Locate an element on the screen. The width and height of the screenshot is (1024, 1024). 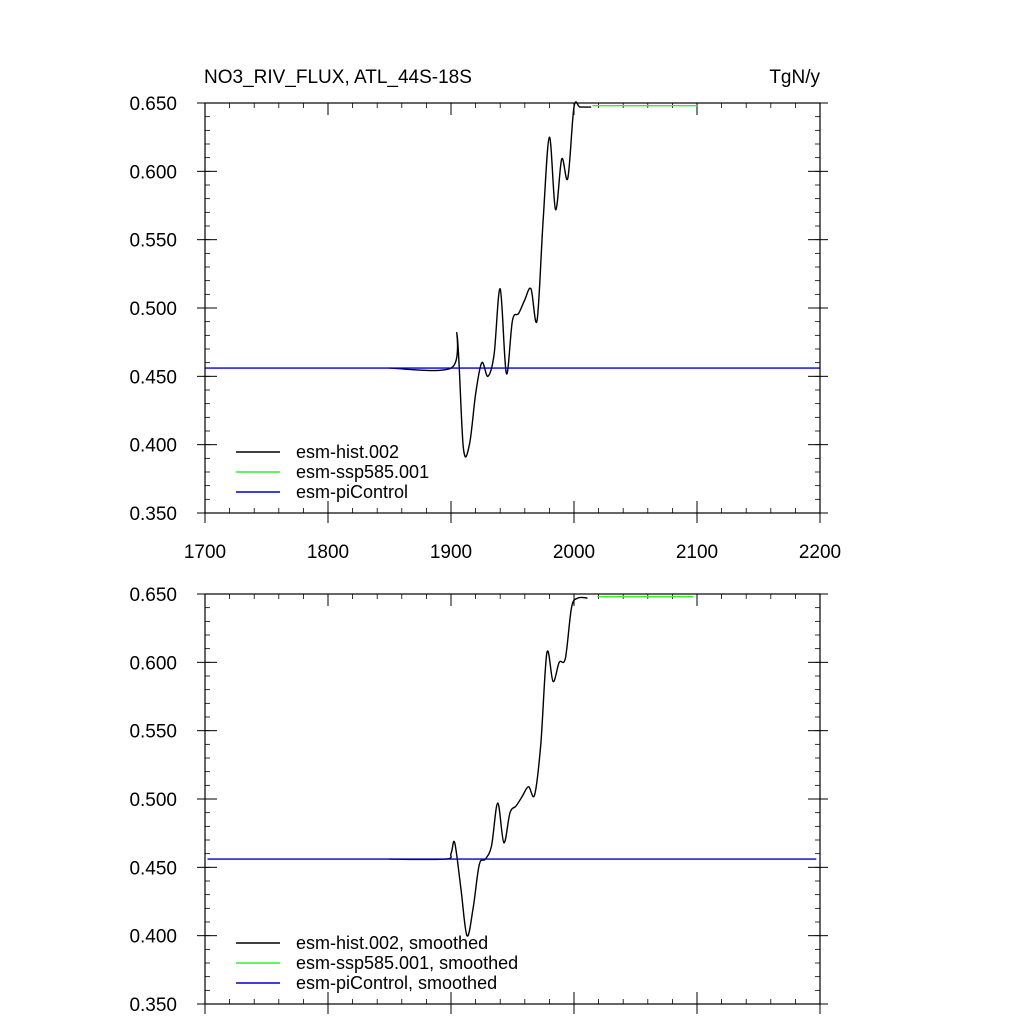
x-tick-label: 1900 is located at coordinates (451, 552).